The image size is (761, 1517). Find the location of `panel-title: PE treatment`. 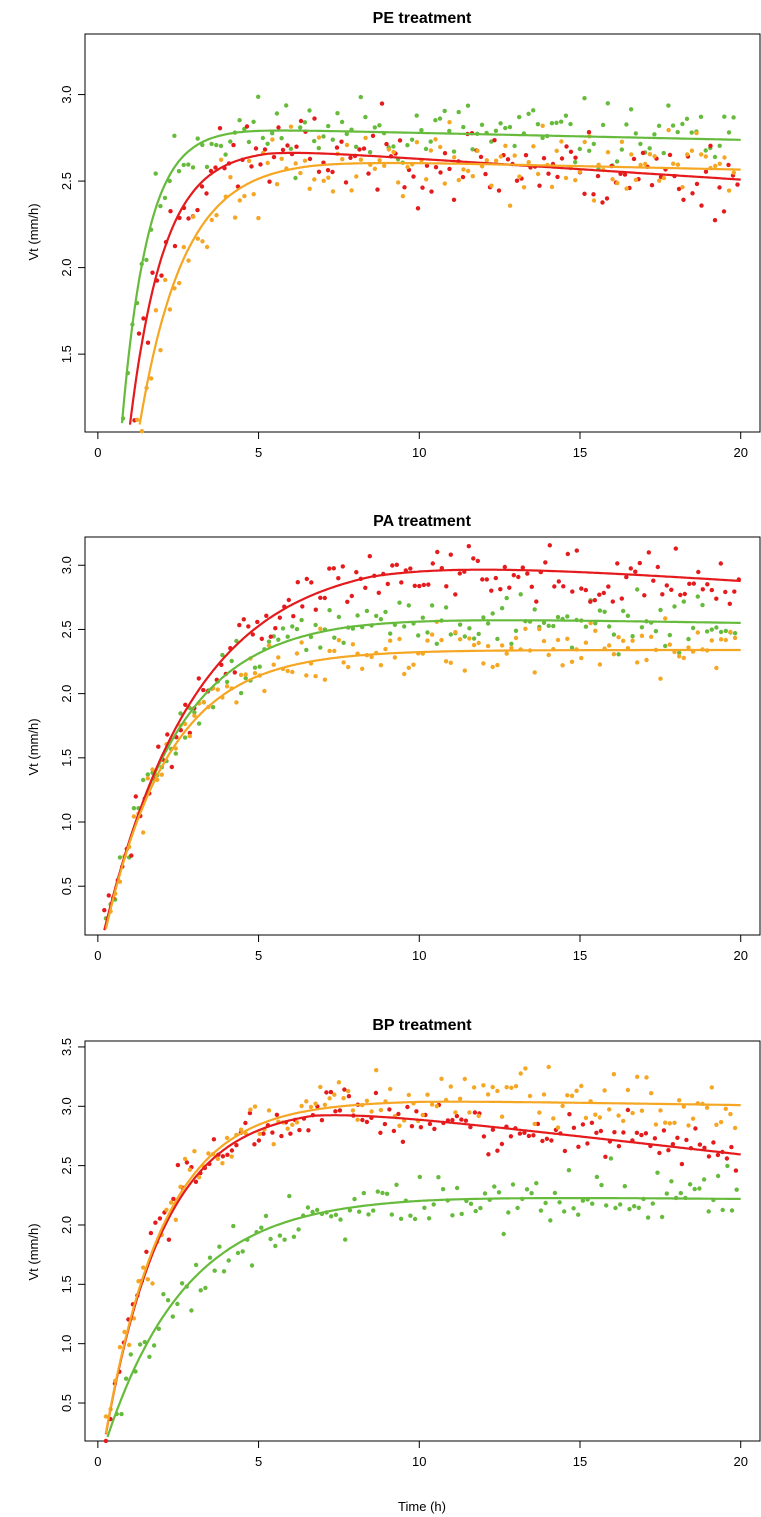

panel-title: PE treatment is located at coordinates (422, 18).